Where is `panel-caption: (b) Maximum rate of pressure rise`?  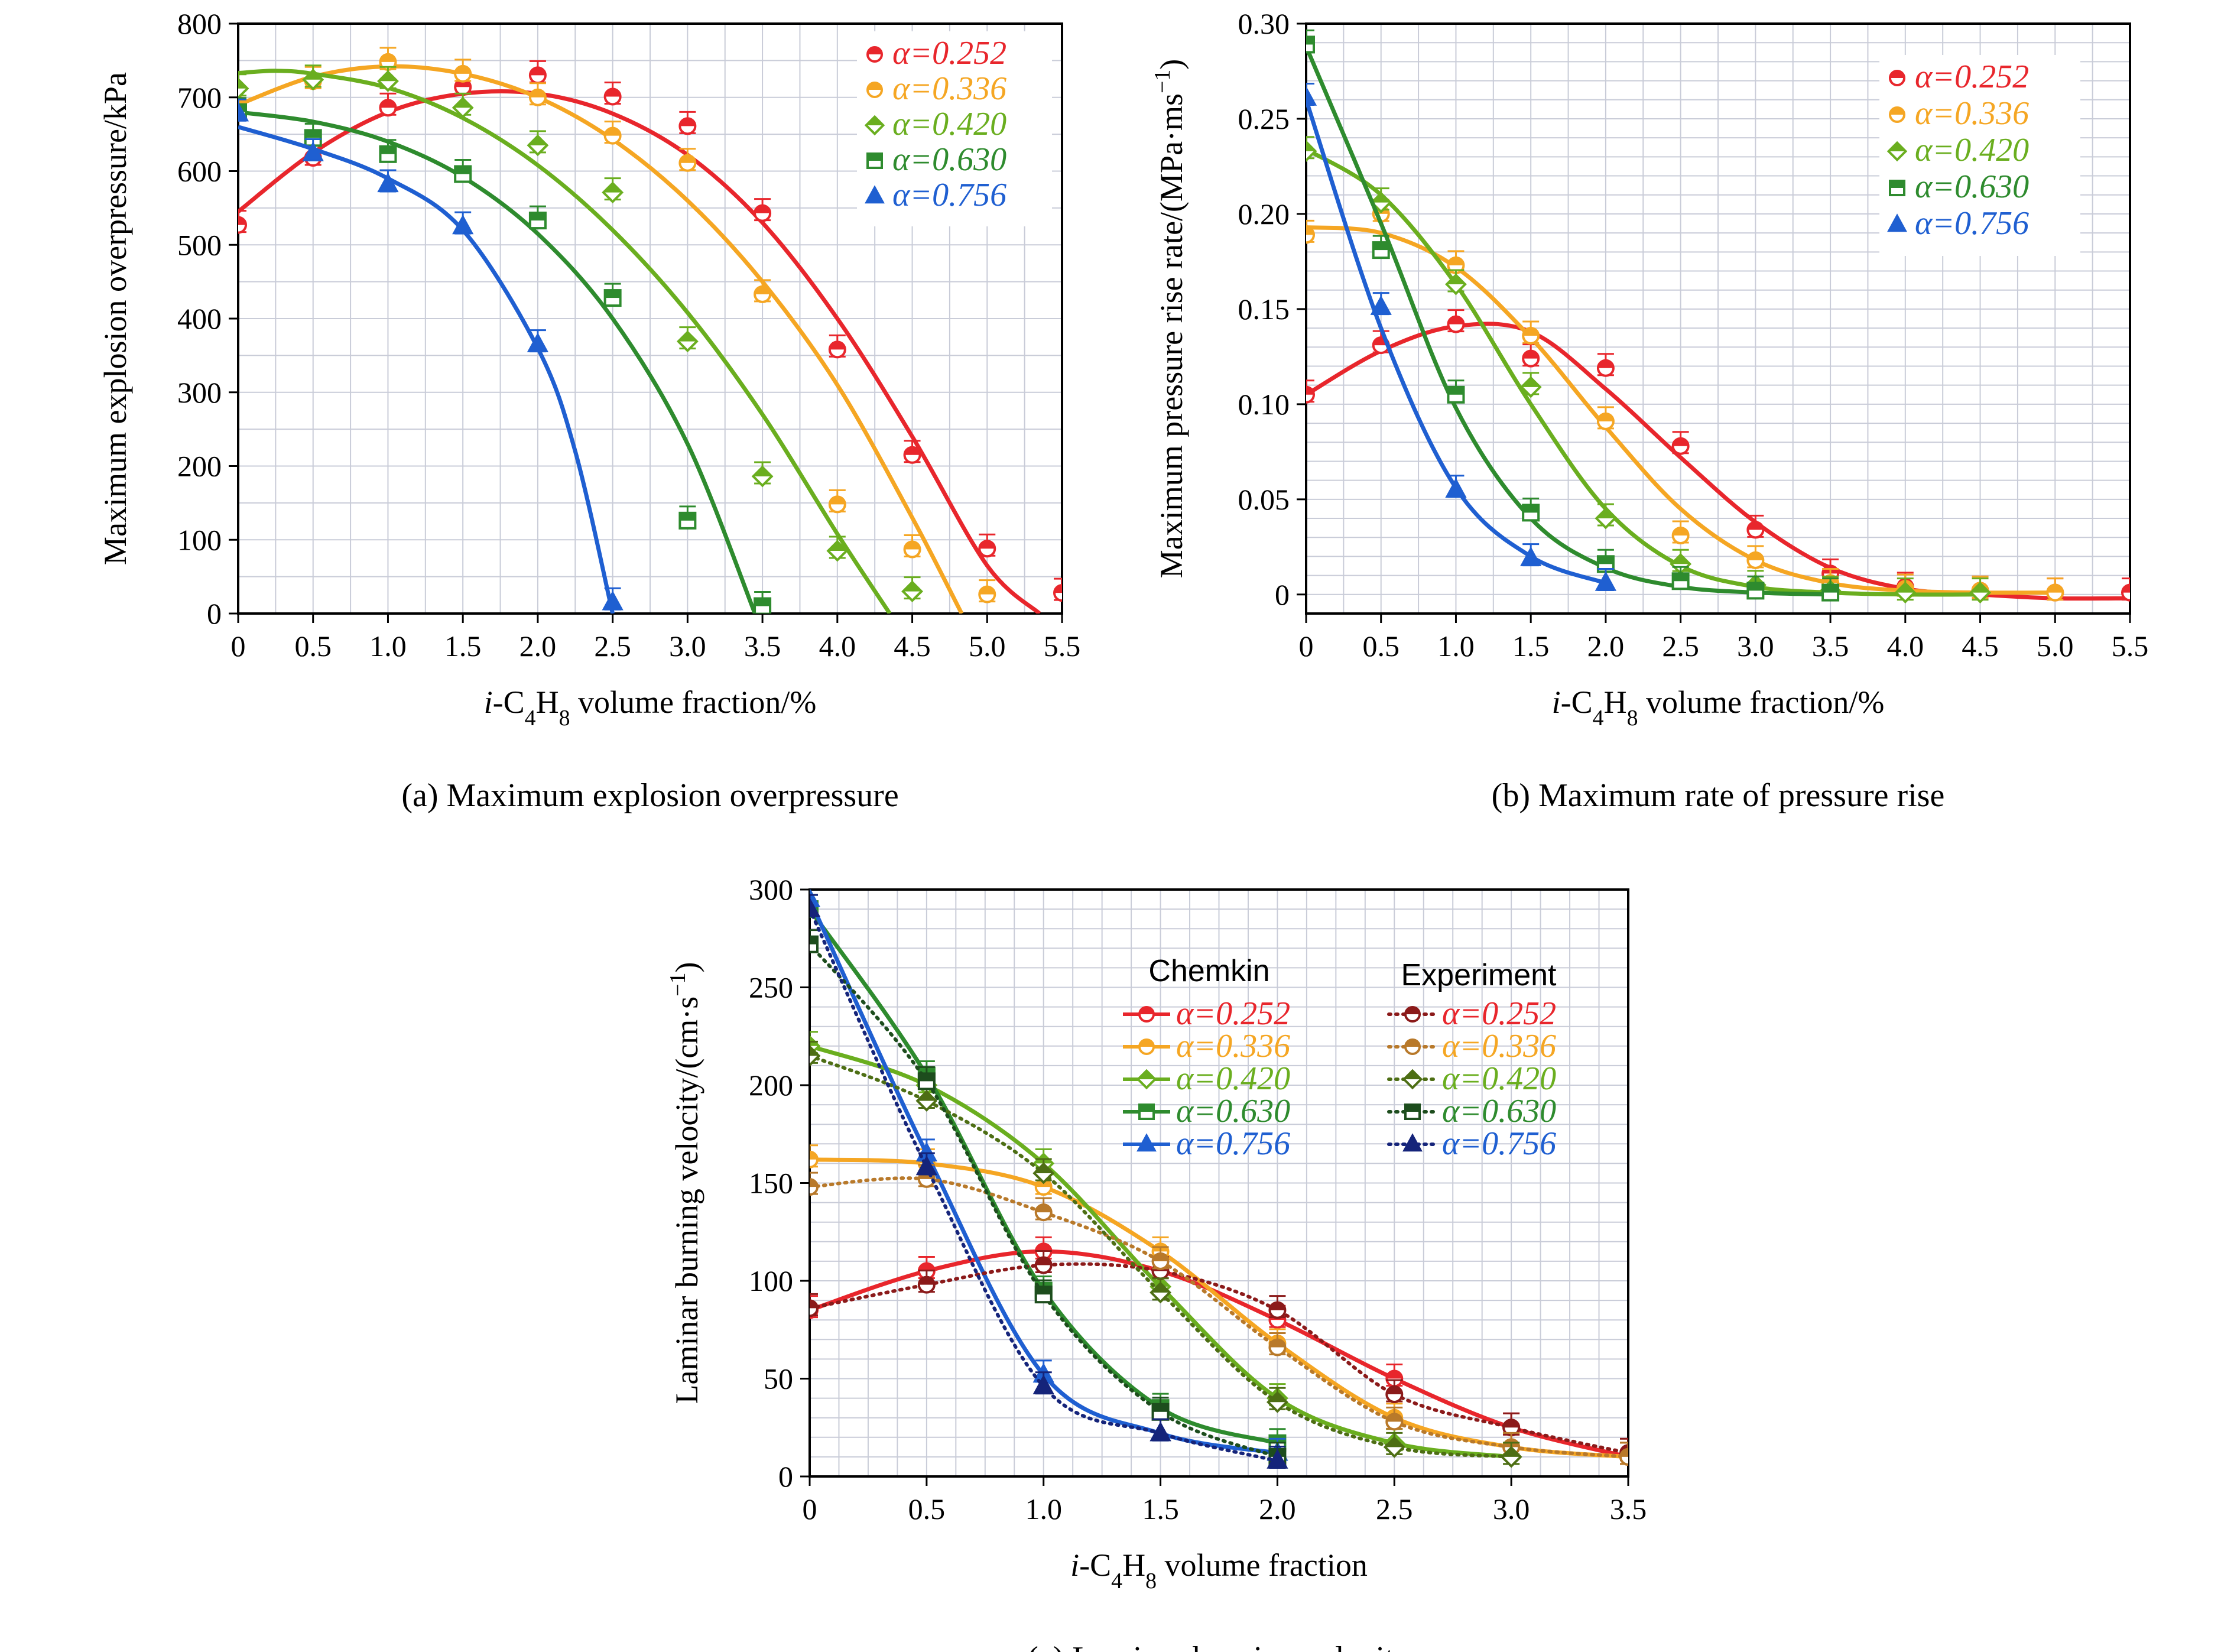 panel-caption: (b) Maximum rate of pressure rise is located at coordinates (1718, 795).